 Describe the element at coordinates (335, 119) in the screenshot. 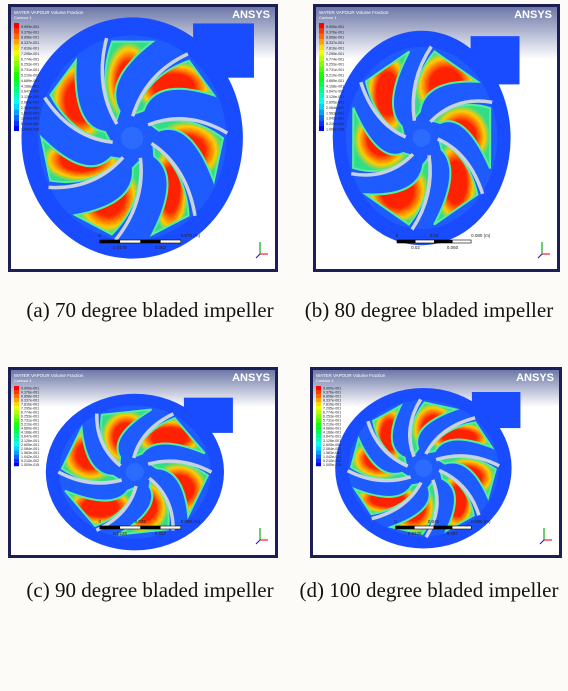

I see `legend-label: 1.042e-001` at that location.